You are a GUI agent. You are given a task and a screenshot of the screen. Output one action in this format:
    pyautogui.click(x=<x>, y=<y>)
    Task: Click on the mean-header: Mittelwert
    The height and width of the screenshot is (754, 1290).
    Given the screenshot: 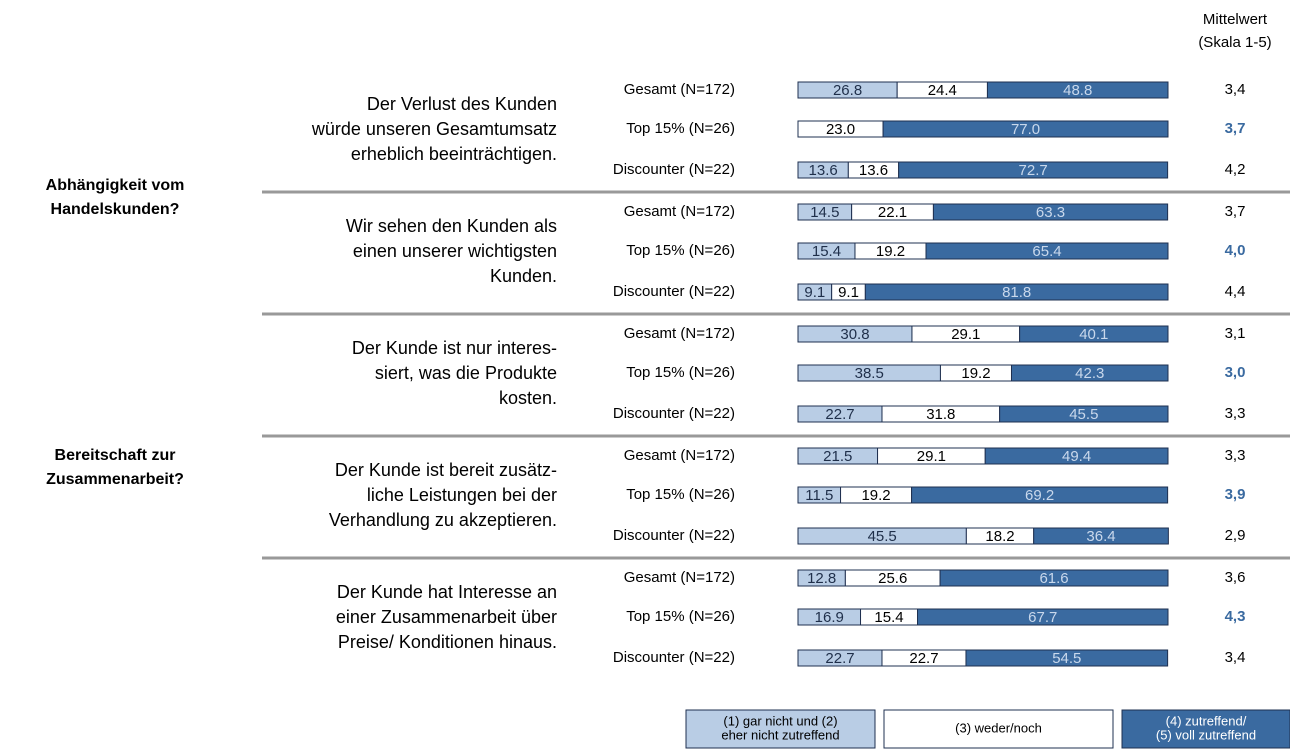 What is the action you would take?
    pyautogui.click(x=1235, y=19)
    